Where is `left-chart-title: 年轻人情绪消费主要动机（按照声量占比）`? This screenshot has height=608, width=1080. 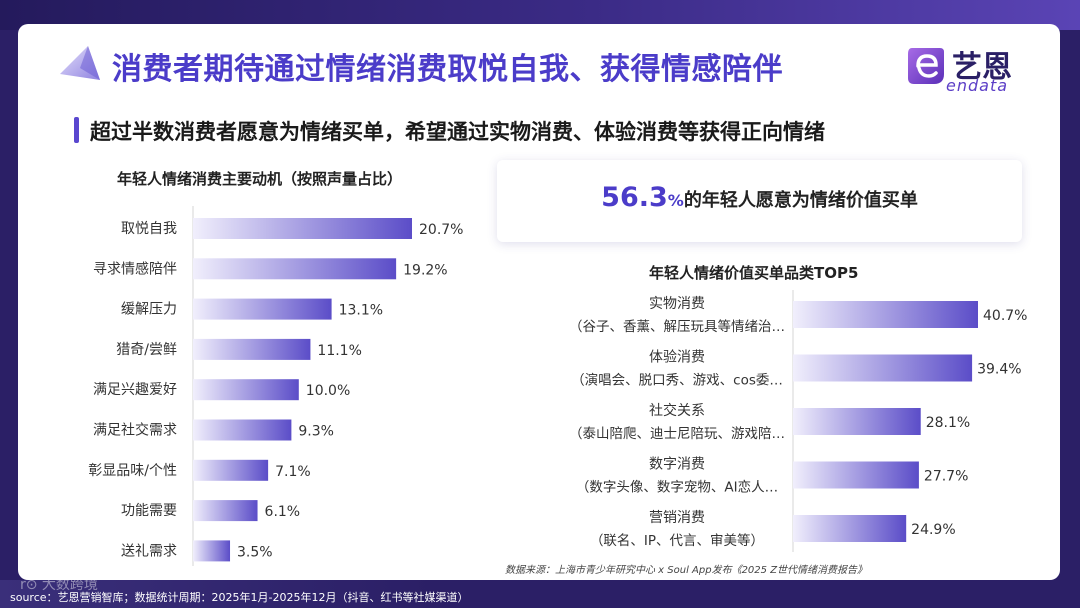
left-chart-title: 年轻人情绪消费主要动机（按照声量占比） is located at coordinates (260, 179).